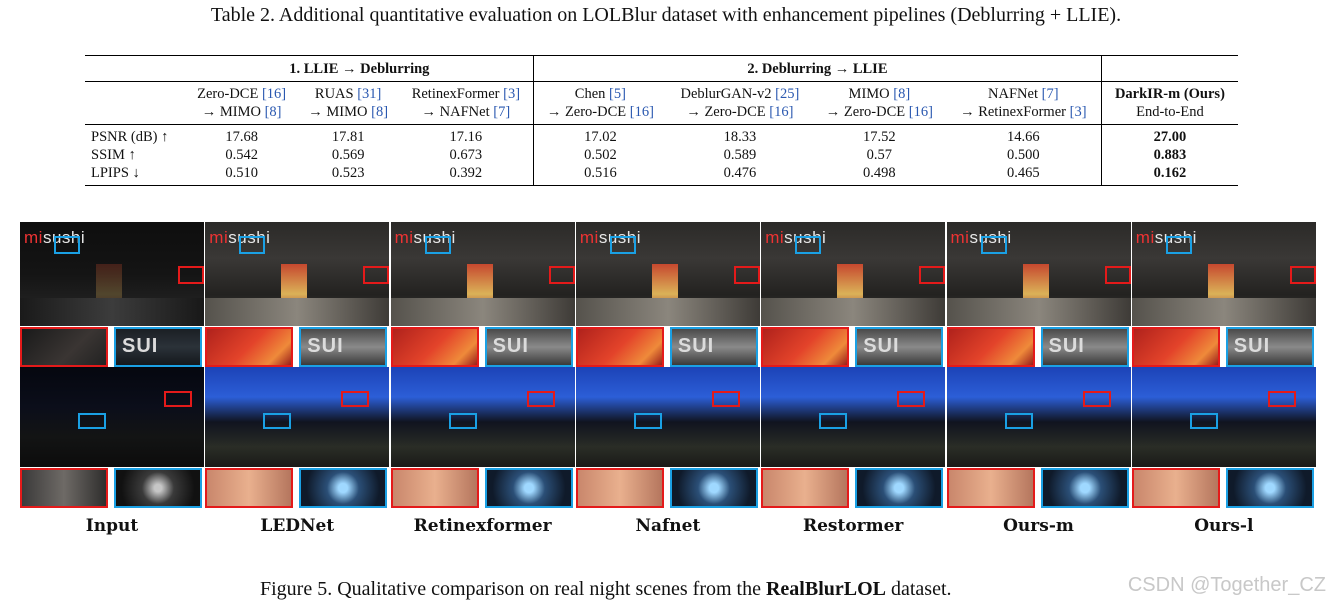  I want to click on method-header: DeblurGAN-v2 [25] → Zero-DCE [16], so click(740, 103).